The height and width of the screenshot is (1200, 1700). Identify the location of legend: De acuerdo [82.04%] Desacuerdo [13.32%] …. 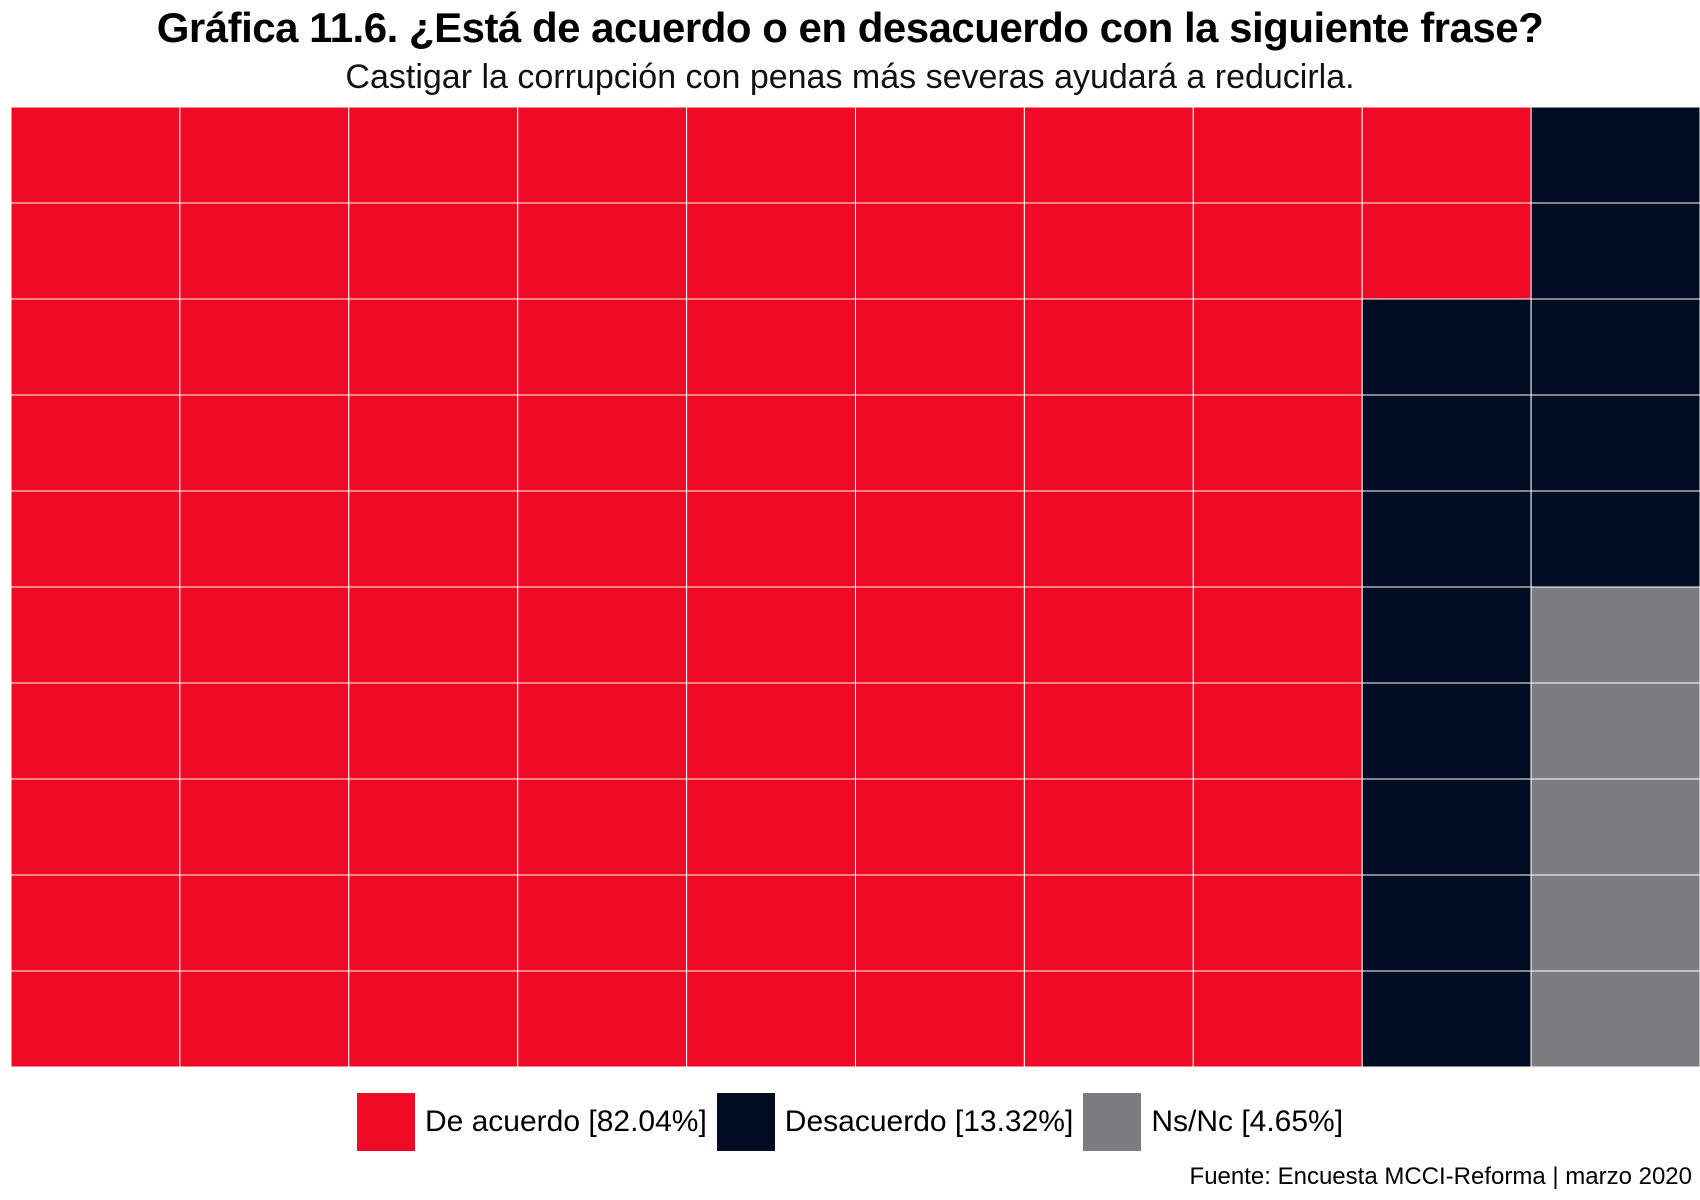
(850, 1122).